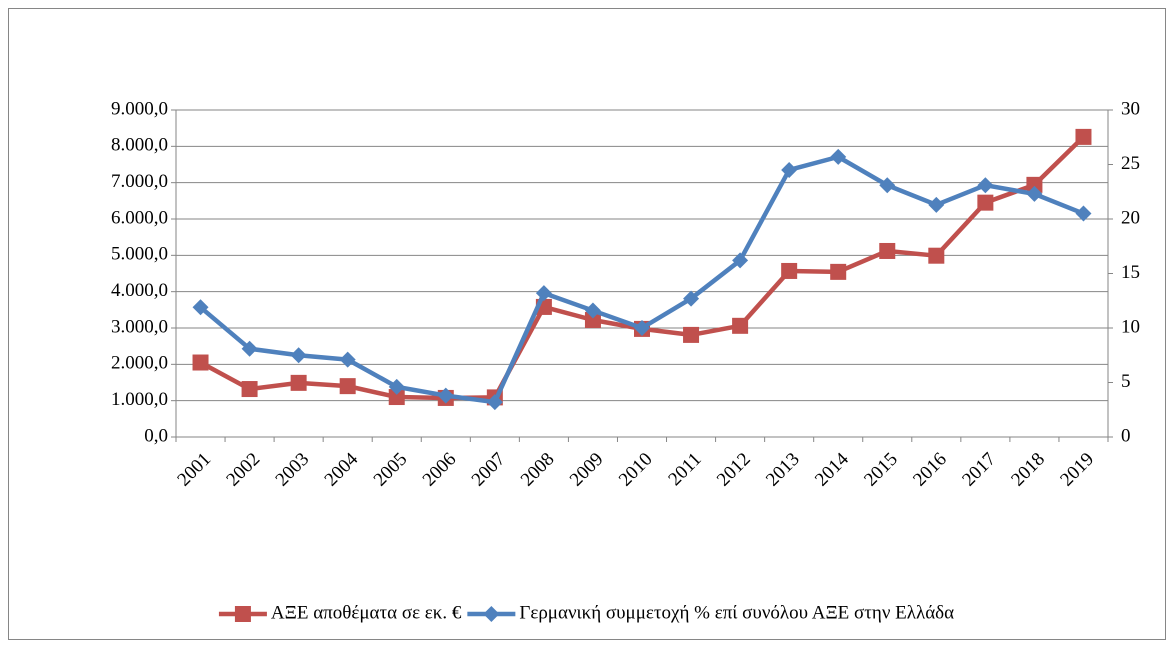  What do you see at coordinates (139, 254) in the screenshot?
I see `y-tick-label: 5.000,0` at bounding box center [139, 254].